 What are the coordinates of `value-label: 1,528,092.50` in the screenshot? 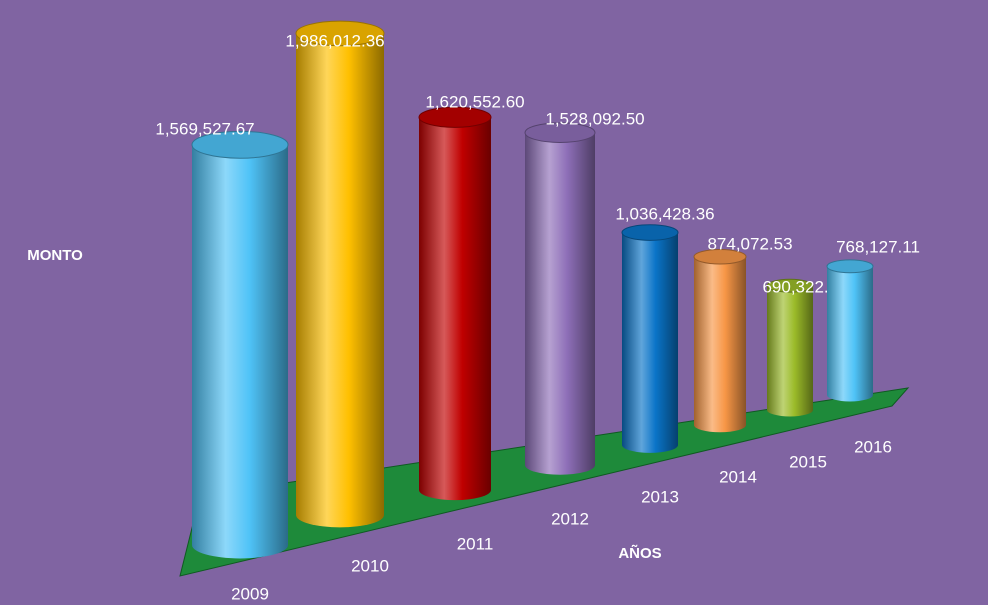 It's located at (594, 118).